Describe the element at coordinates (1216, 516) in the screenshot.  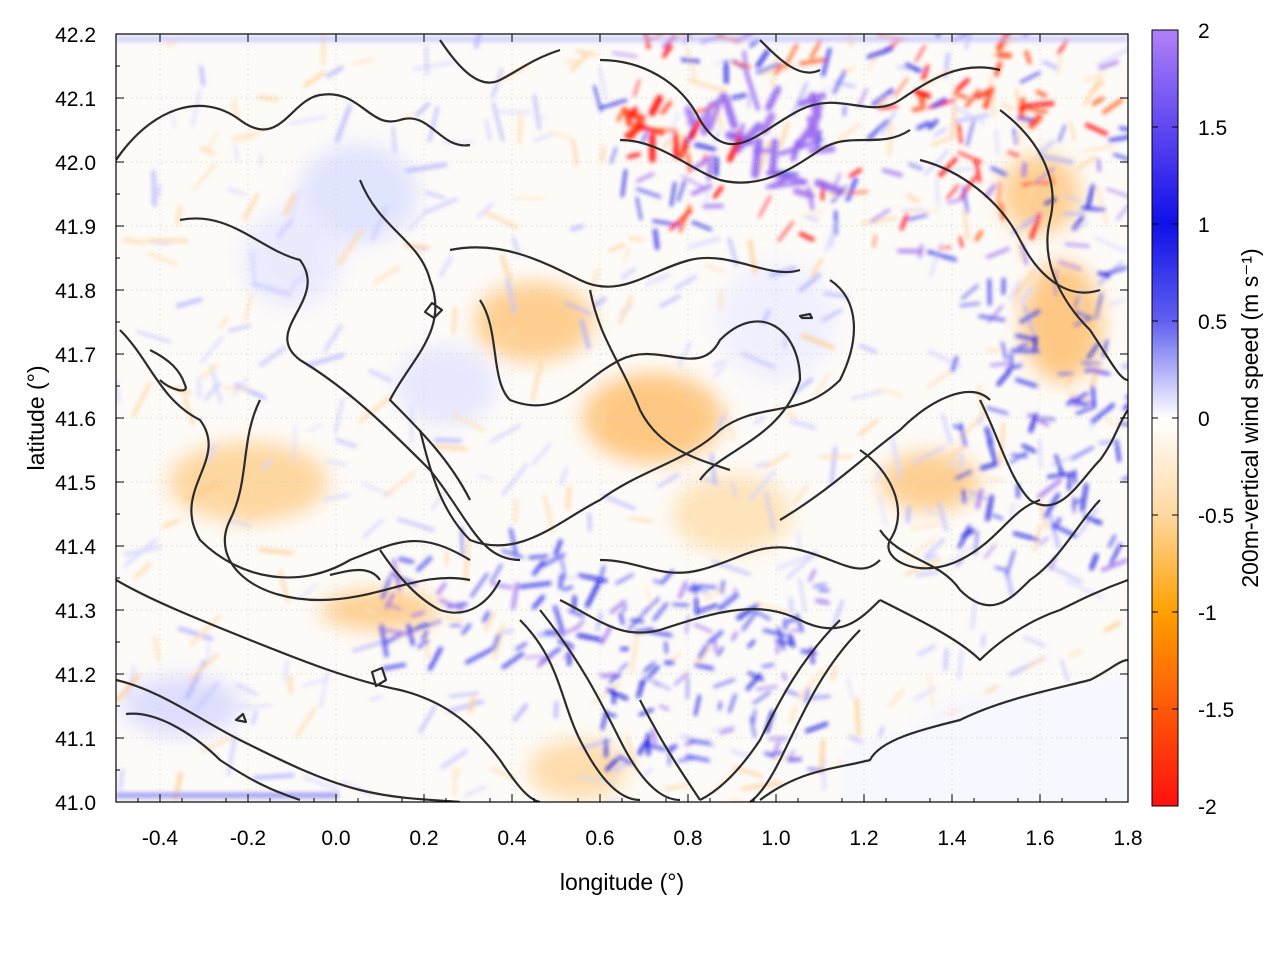
I see `colorbar-tick-label: -0.5` at that location.